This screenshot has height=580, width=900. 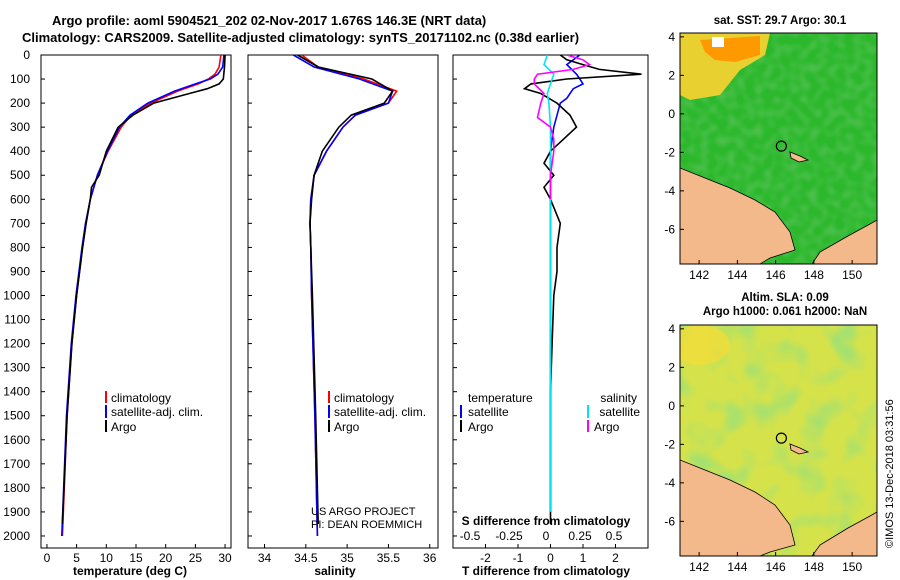 I want to click on depth-tick-label: 200, so click(x=20, y=103).